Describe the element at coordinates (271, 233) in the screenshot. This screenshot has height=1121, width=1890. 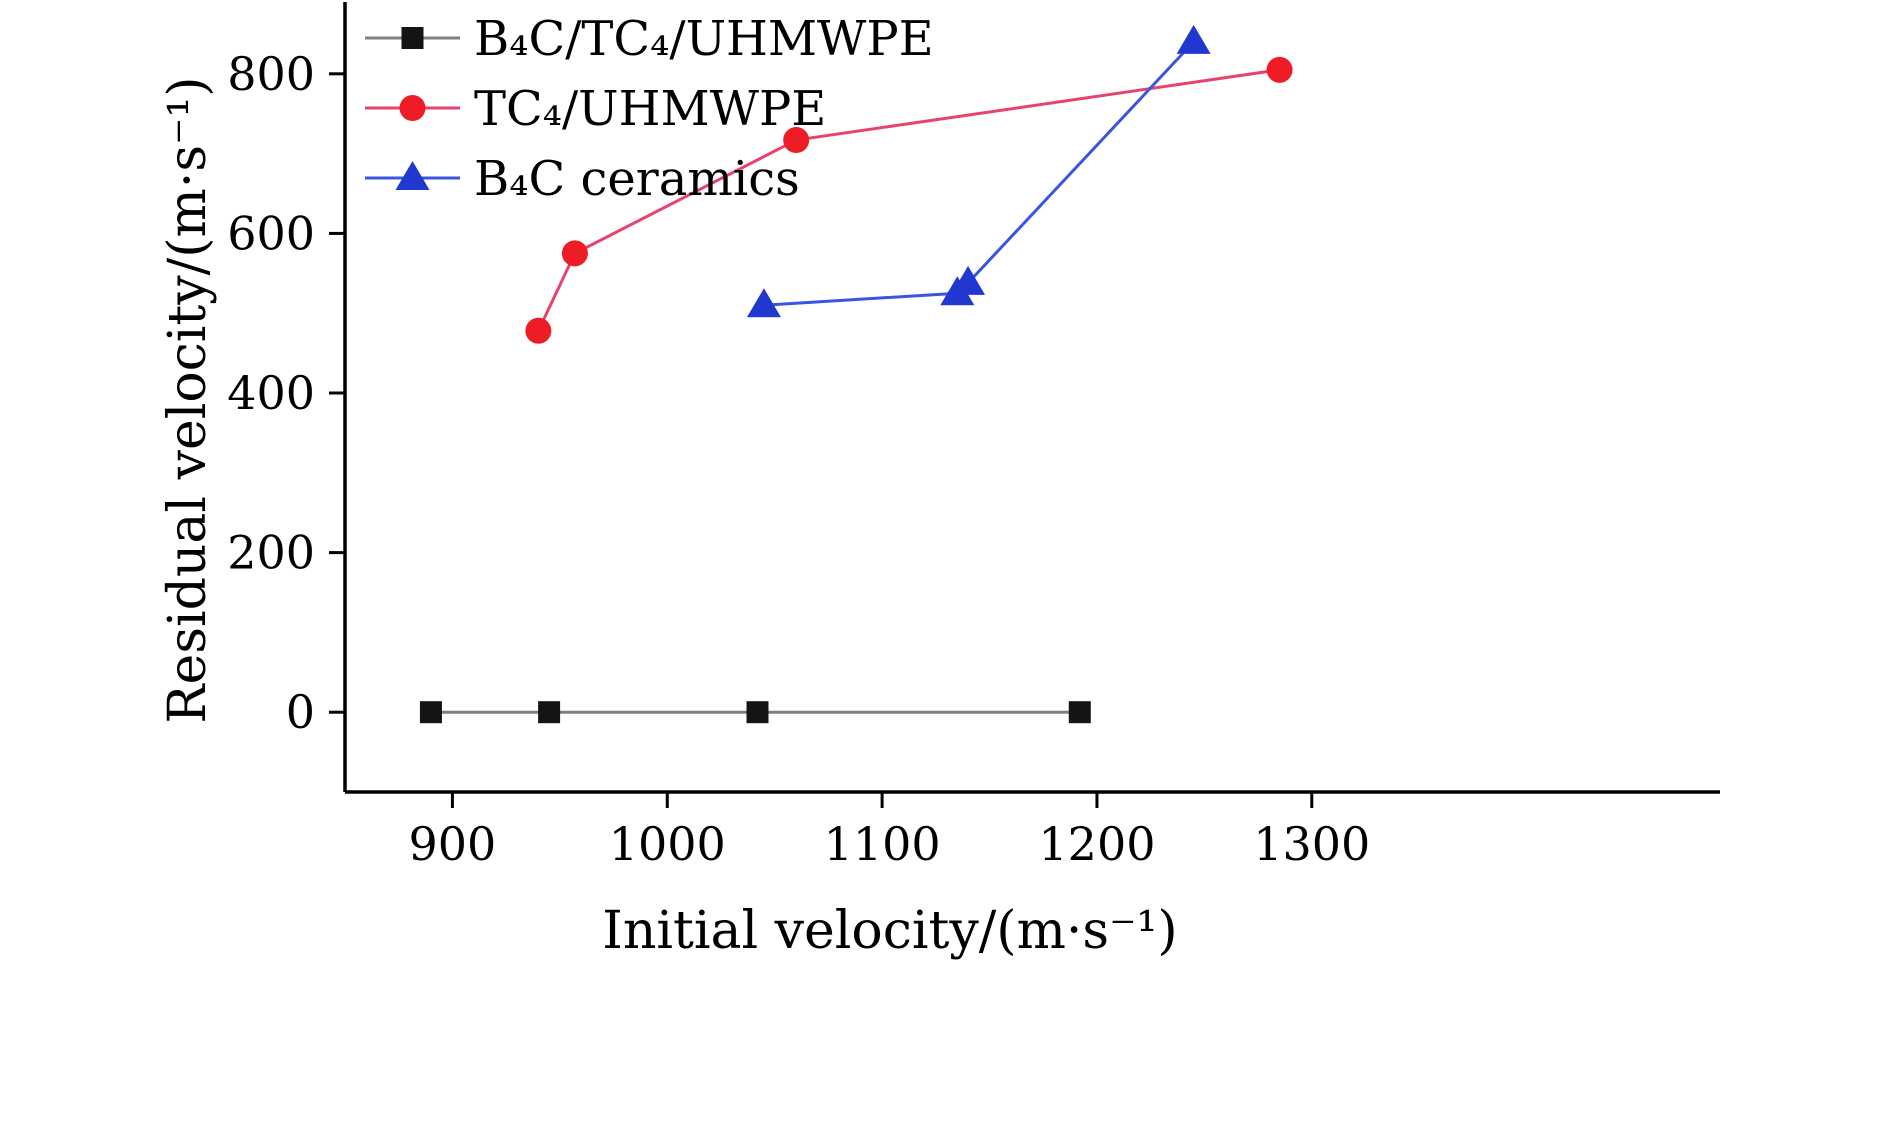
I see `y-tick-label: 600` at that location.